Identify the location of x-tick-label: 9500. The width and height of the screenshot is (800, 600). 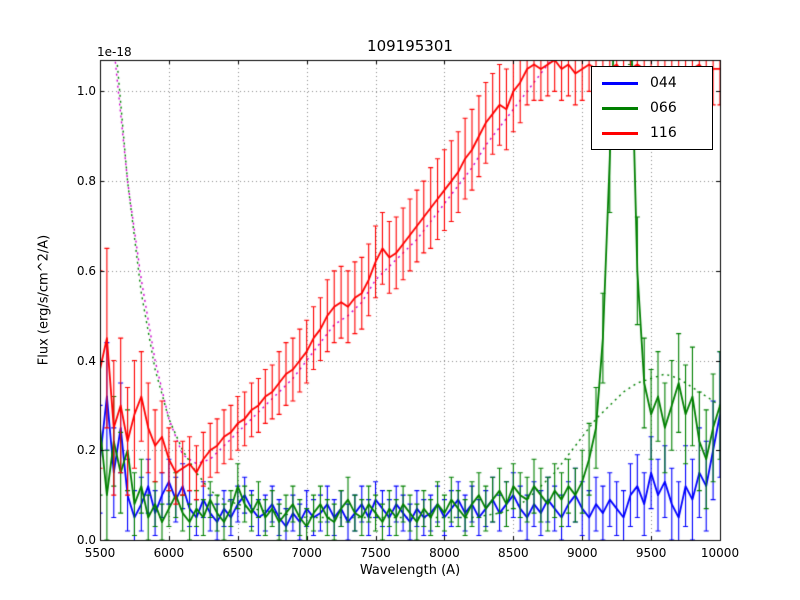
(651, 553).